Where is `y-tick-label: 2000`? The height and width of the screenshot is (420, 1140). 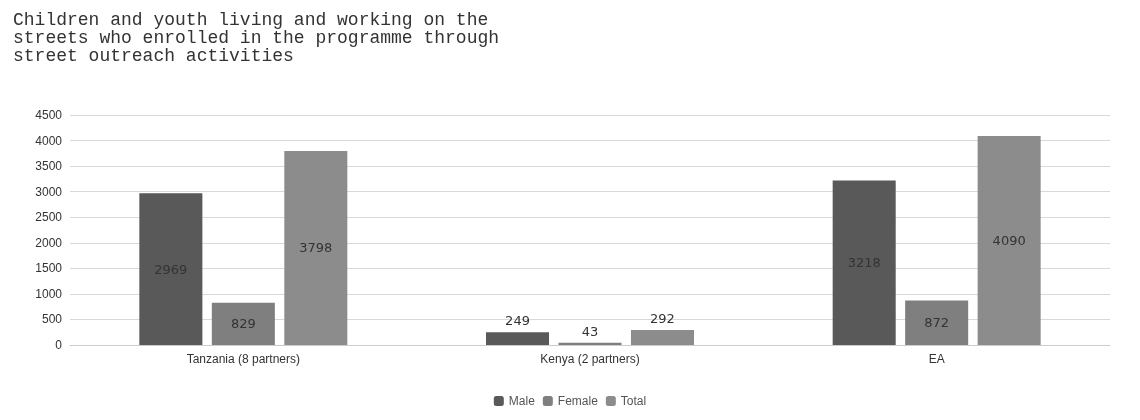
y-tick-label: 2000 is located at coordinates (49, 242).